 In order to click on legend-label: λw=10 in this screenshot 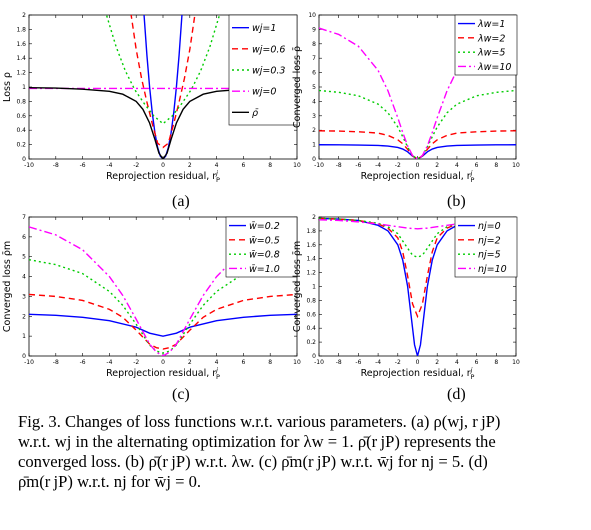, I will do `click(494, 67)`.